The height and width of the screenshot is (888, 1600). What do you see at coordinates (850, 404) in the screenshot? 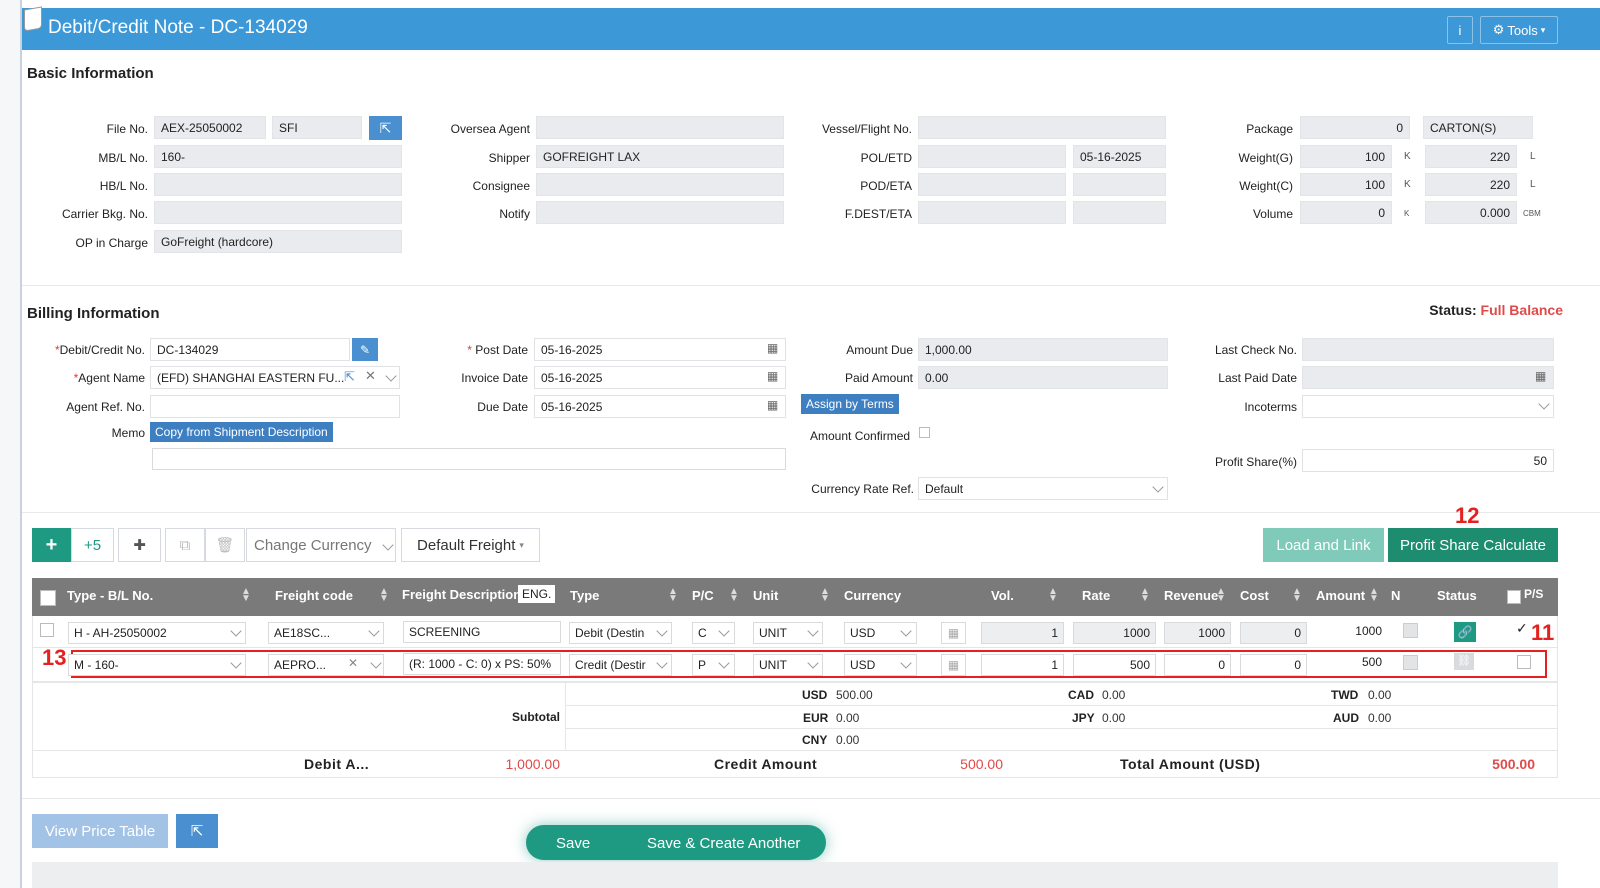
I see `assign-by-terms-button: Assign by Terms` at bounding box center [850, 404].